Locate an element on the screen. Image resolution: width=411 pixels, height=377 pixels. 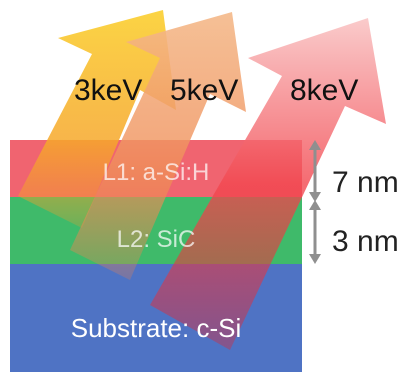
thickness-arrow-l1 is located at coordinates (315, 171).